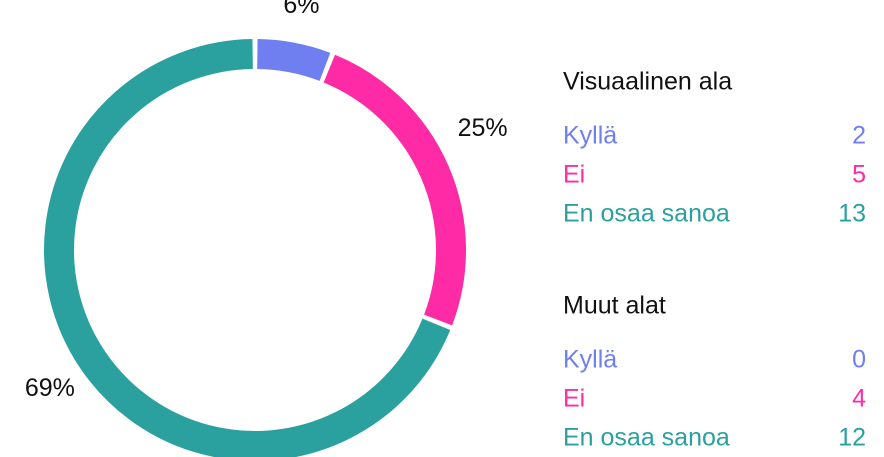 This screenshot has height=457, width=884. What do you see at coordinates (859, 175) in the screenshot?
I see `count: 5` at bounding box center [859, 175].